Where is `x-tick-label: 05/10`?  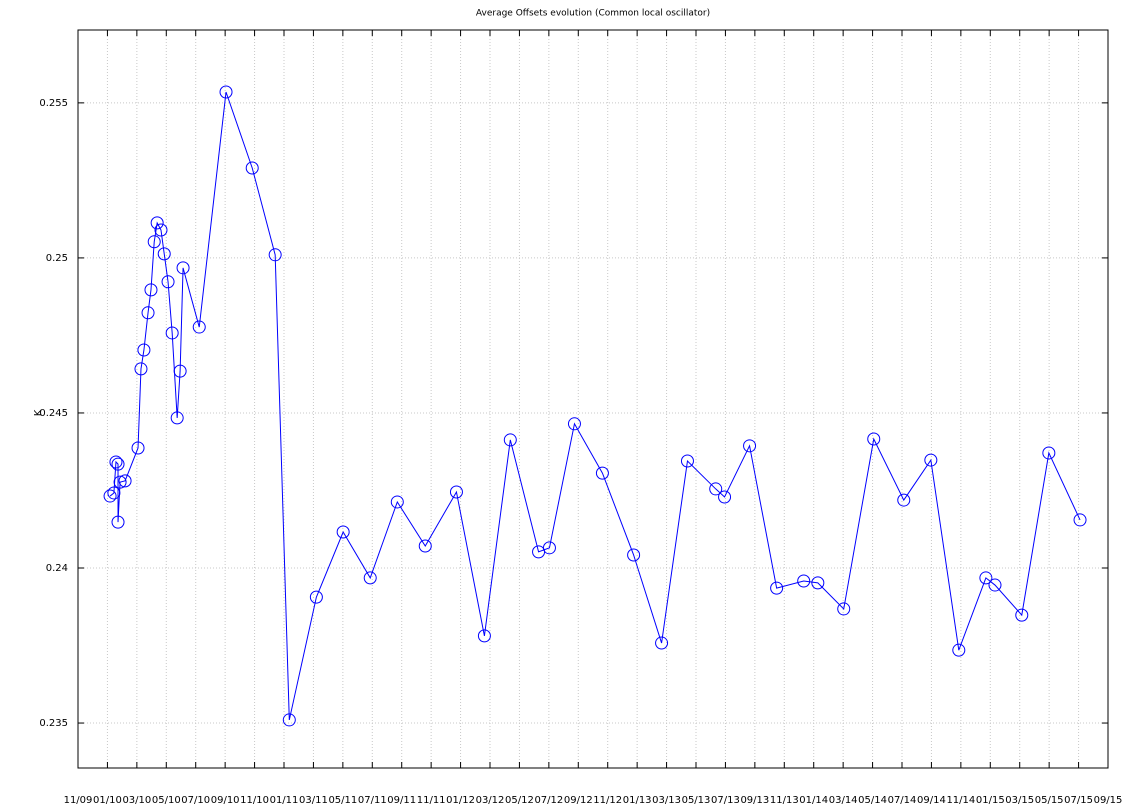
x-tick-label: 05/10 is located at coordinates (166, 800).